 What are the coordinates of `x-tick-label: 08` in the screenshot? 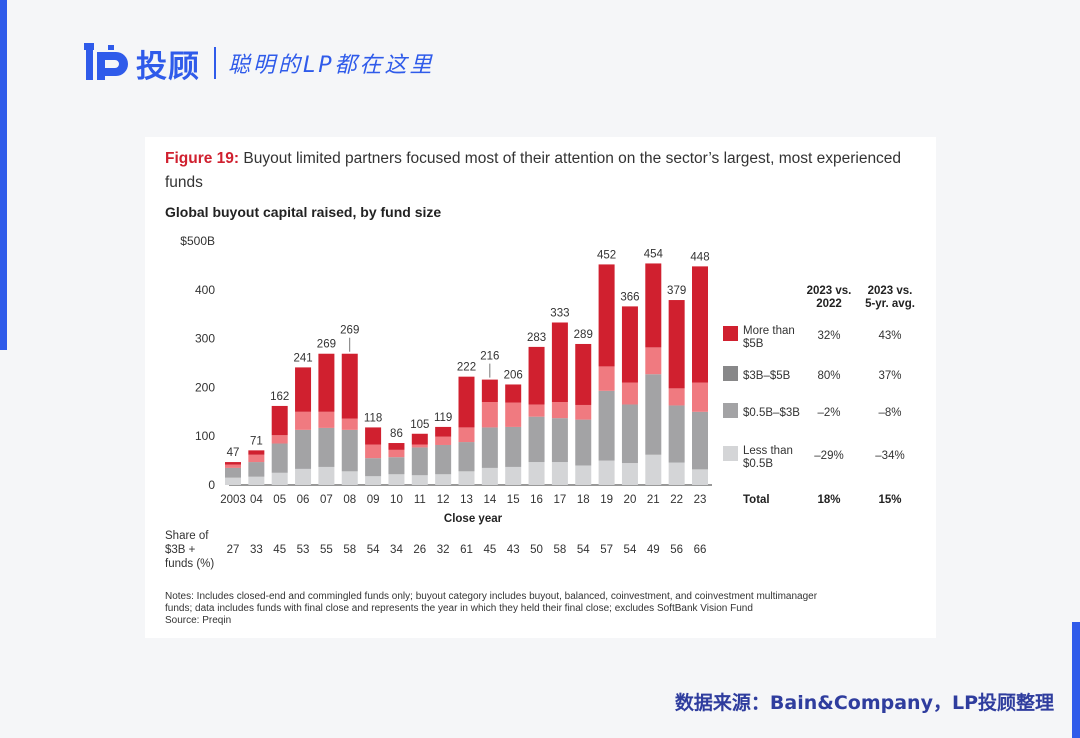 It's located at (349, 500).